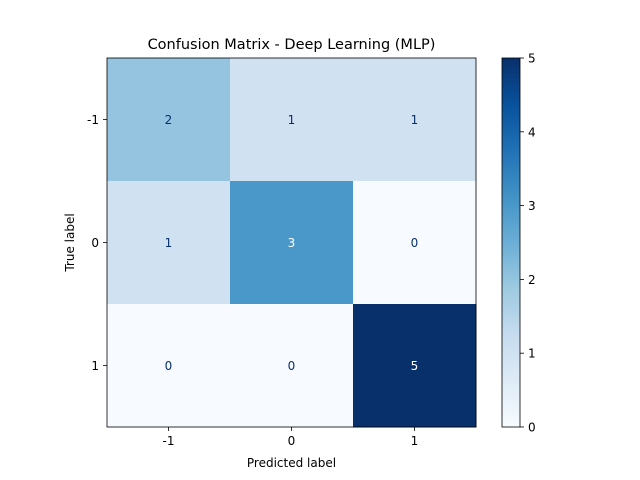 This screenshot has width=640, height=480. I want to click on colorbar-tick-label: 0, so click(532, 428).